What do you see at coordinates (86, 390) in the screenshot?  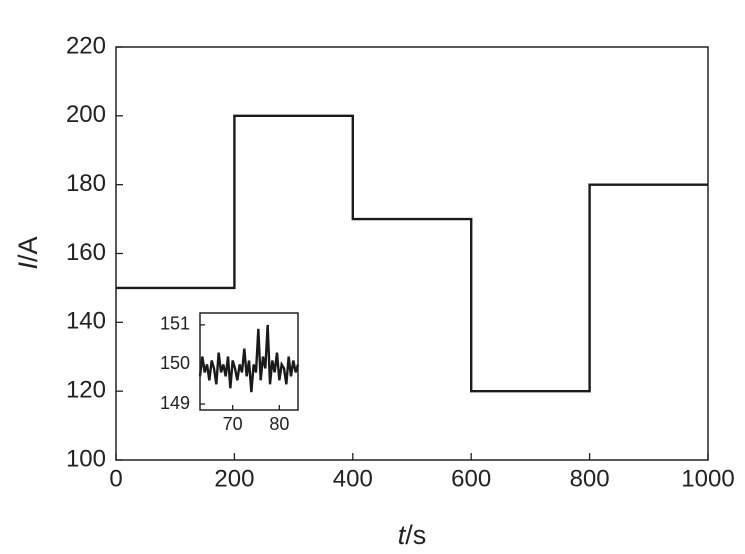 I see `y-tick-label: 120` at bounding box center [86, 390].